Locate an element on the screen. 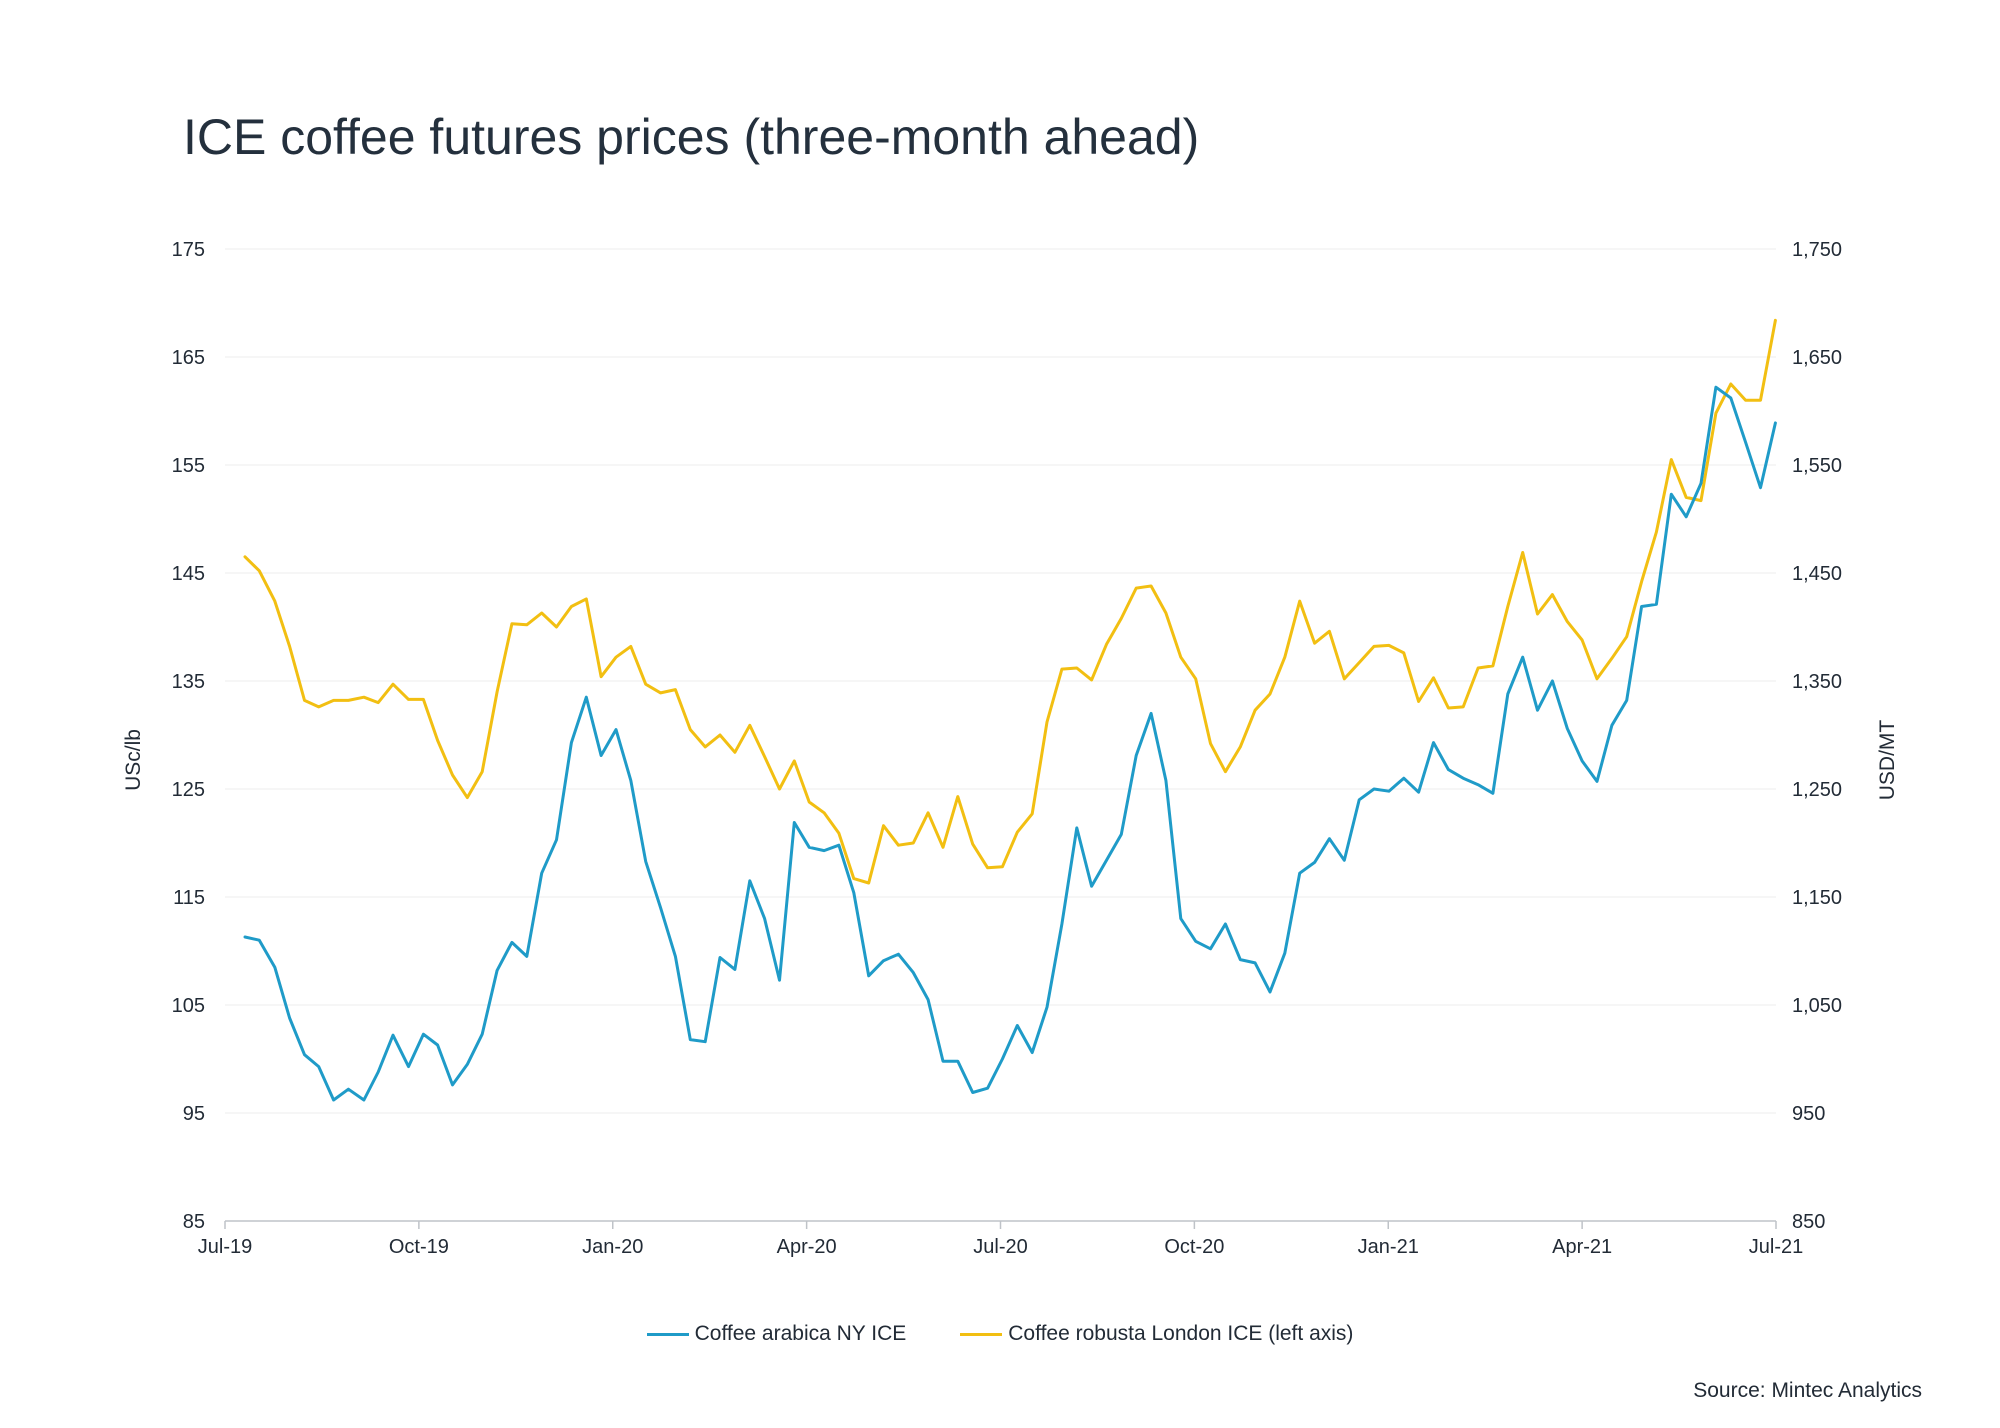 The image size is (2000, 1428). legend-label-arabica: Coffee arabica NY ICE is located at coordinates (800, 1333).